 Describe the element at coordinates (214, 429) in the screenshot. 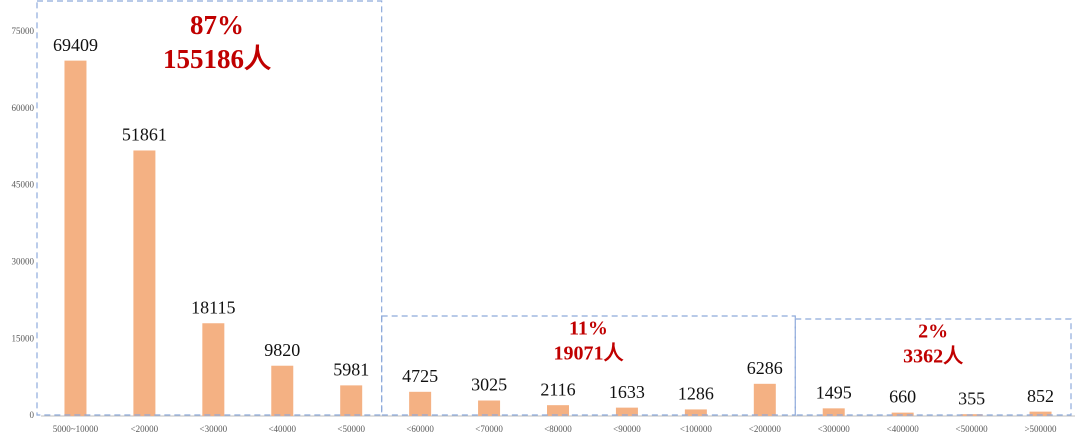

I see `x-tick-label: <30000` at that location.